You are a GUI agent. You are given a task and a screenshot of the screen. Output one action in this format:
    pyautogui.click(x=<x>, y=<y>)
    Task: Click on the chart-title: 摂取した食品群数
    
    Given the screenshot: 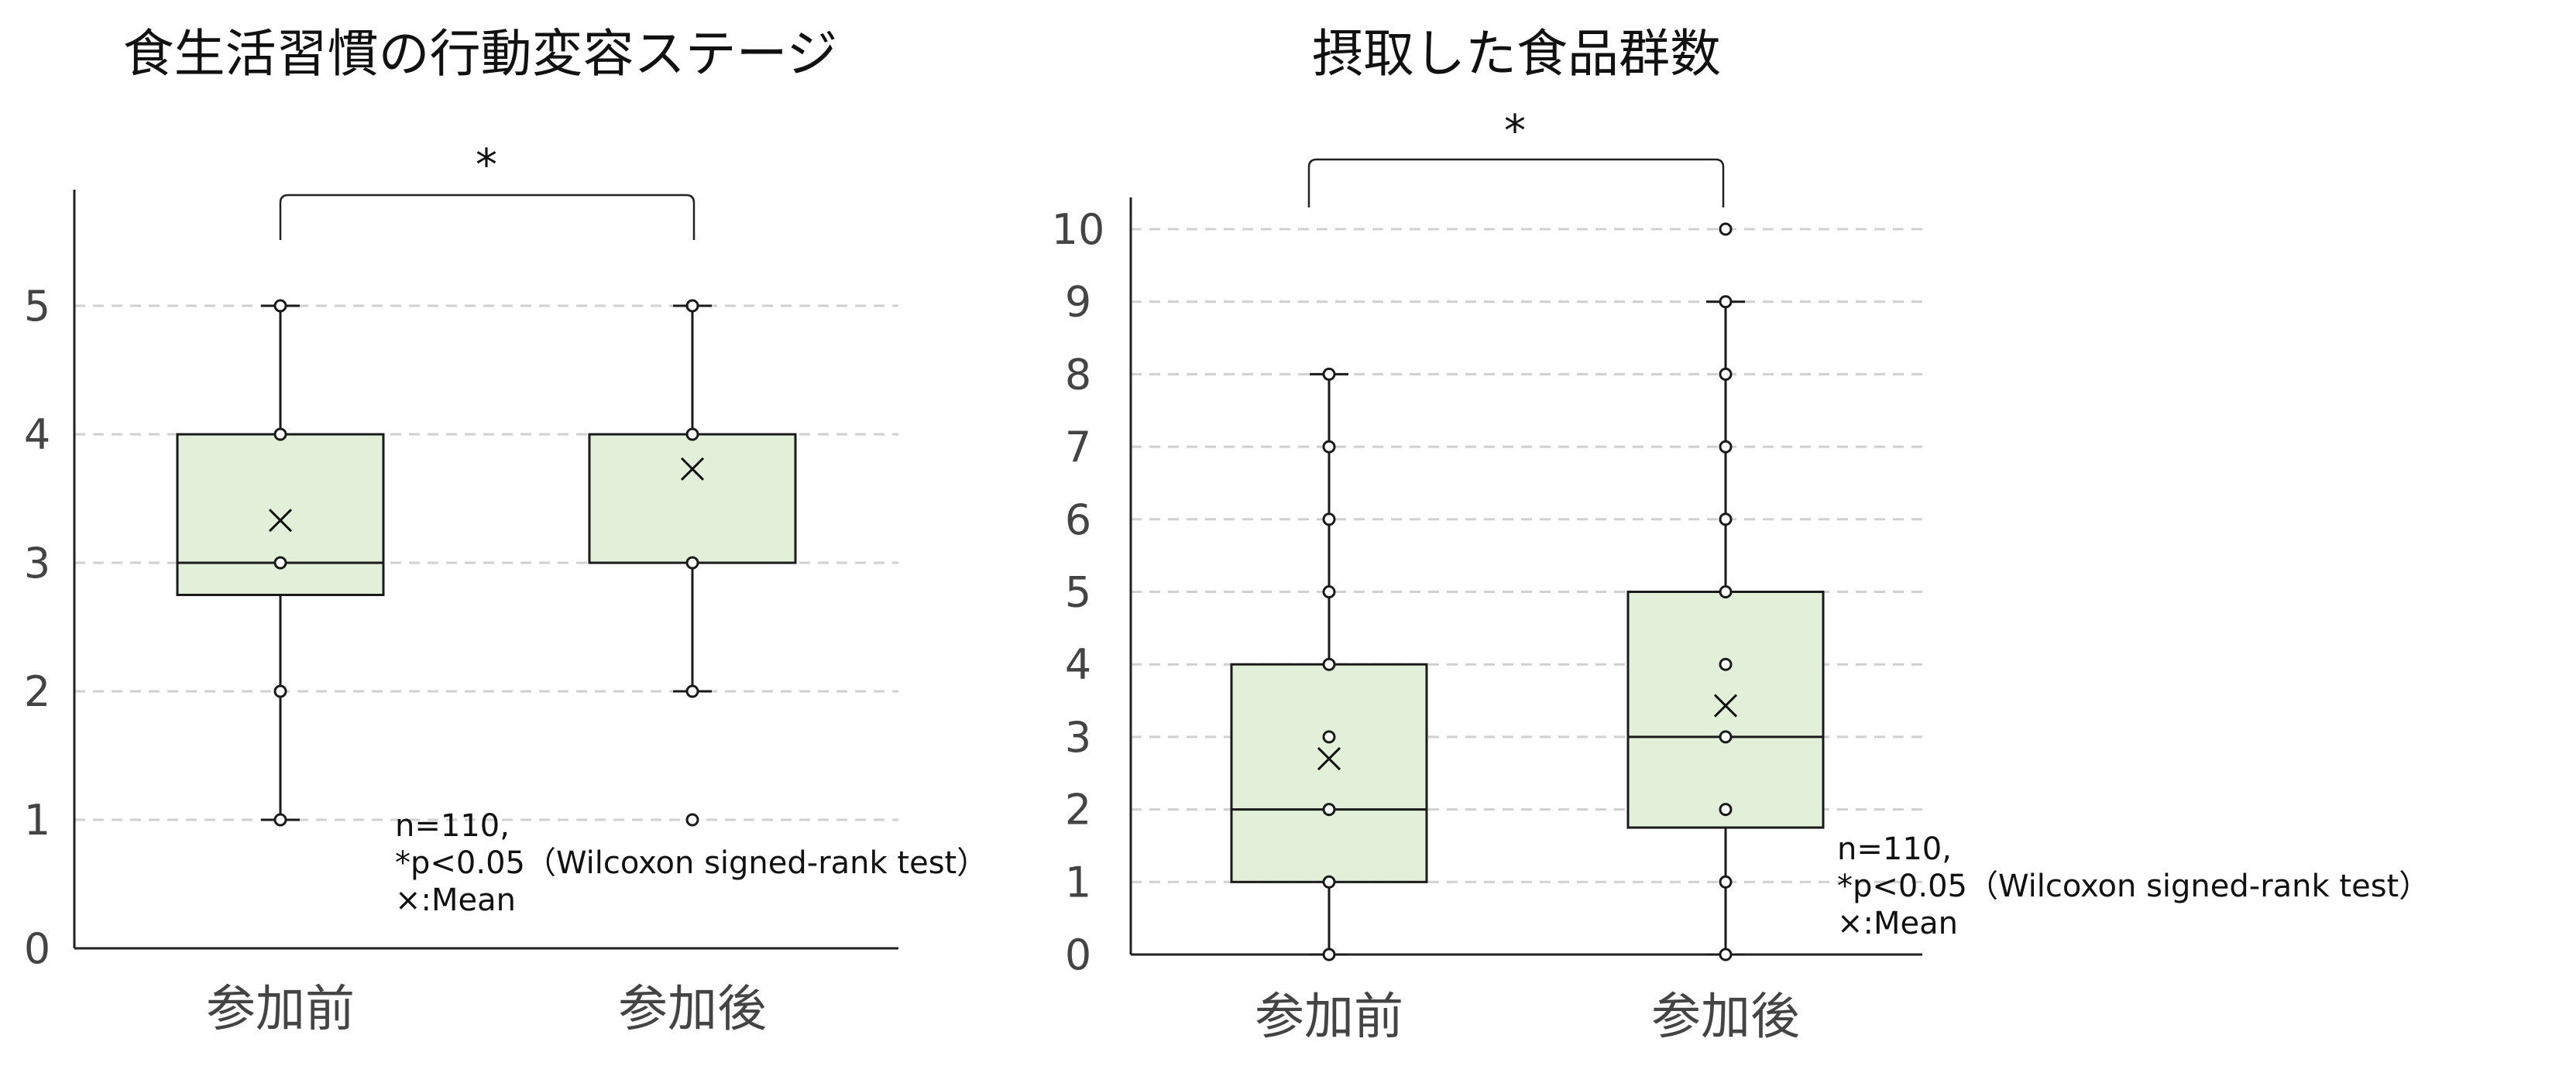 What is the action you would take?
    pyautogui.click(x=1516, y=54)
    